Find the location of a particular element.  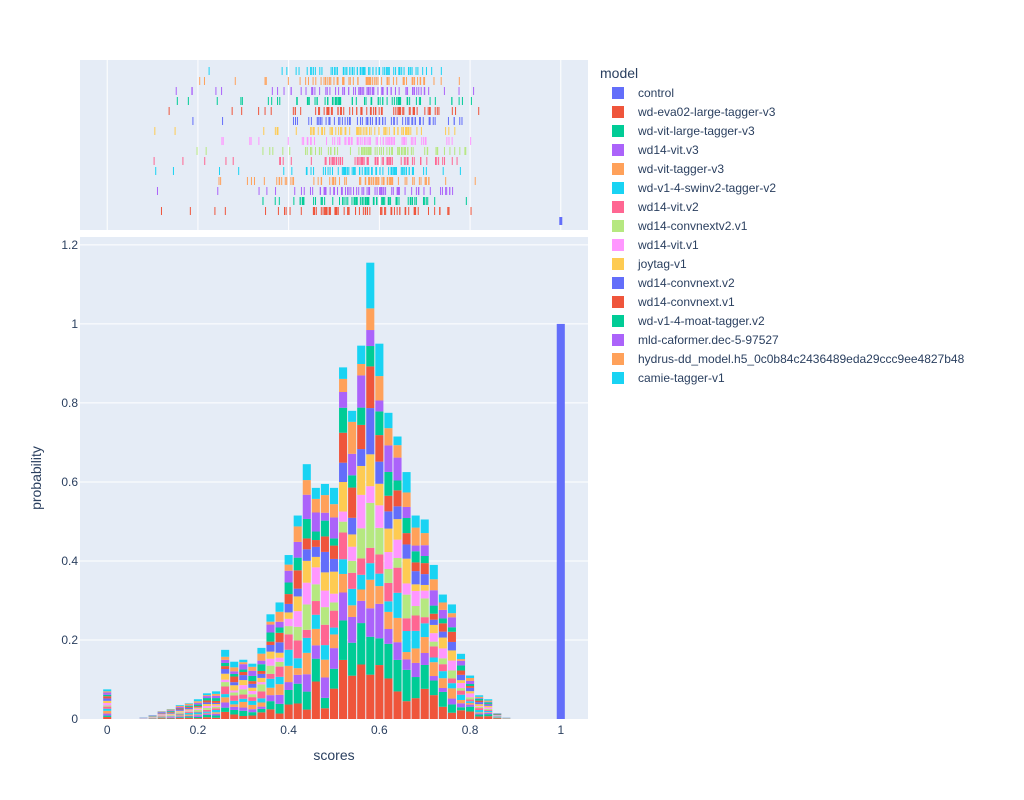

legend-item: wd14-convnext.v2 is located at coordinates (673, 283).